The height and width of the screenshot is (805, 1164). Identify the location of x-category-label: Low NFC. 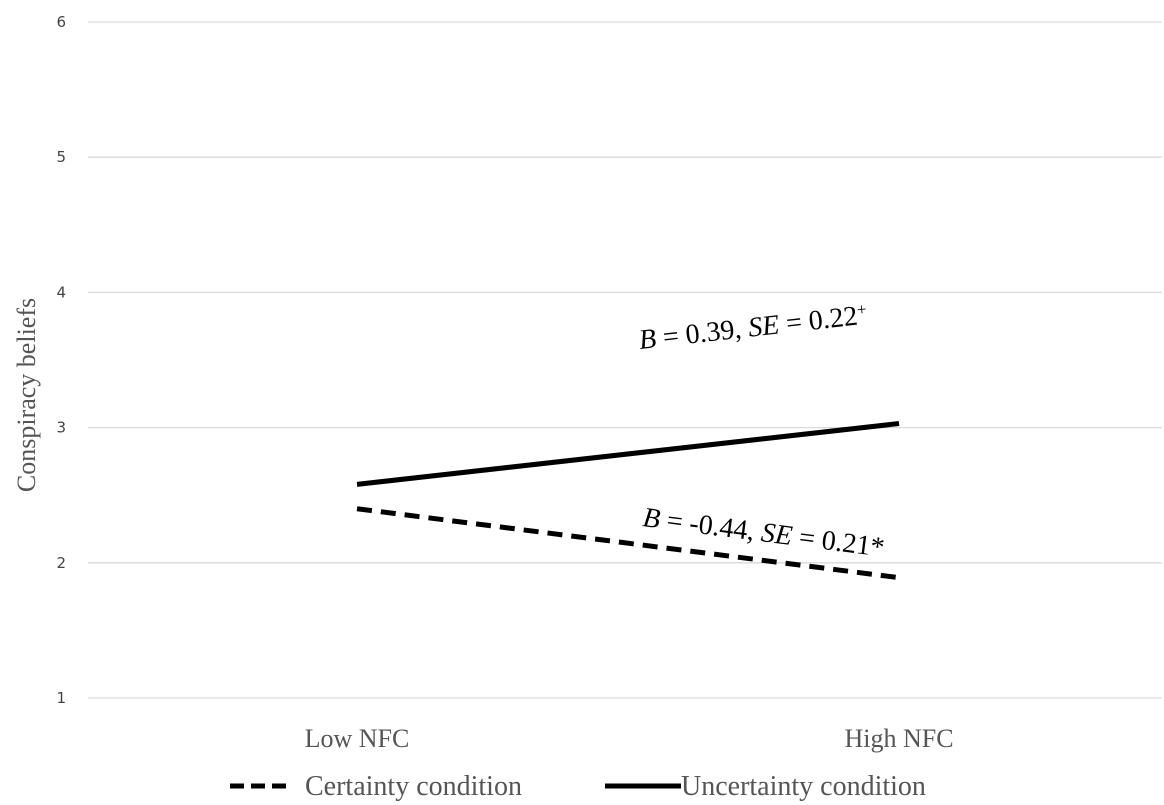
(357, 738).